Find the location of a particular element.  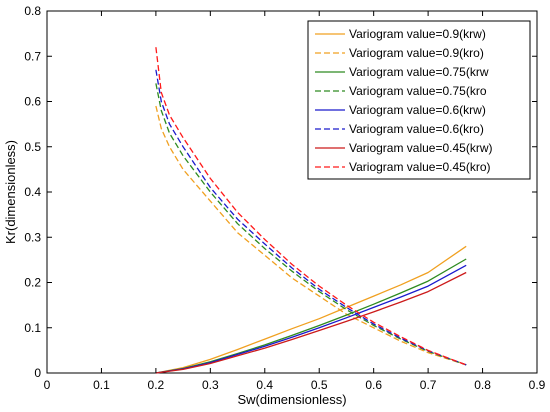

y-tick-label: 0.8 is located at coordinates (32, 11).